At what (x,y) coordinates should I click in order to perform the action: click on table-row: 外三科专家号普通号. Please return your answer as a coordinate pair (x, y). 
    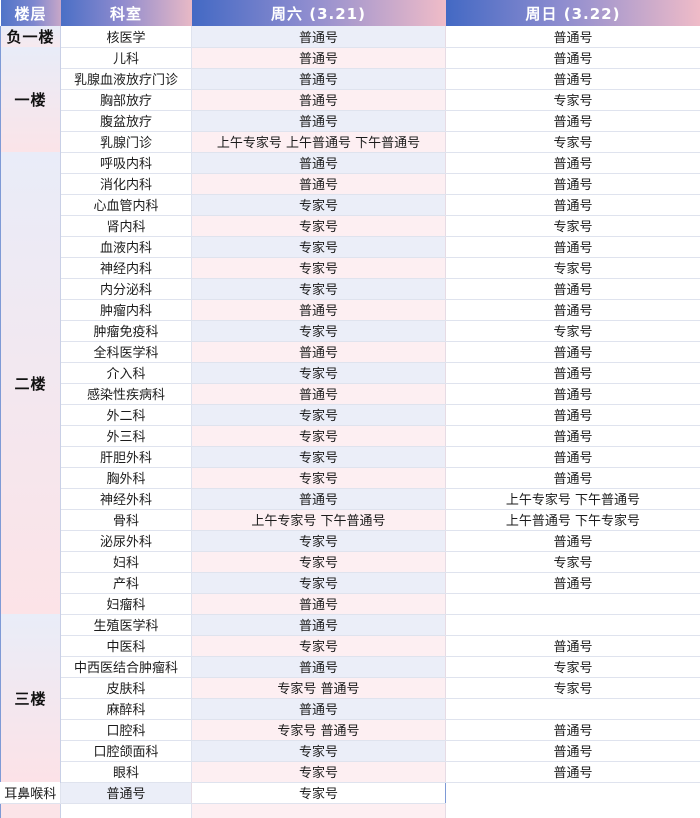
    Looking at the image, I should click on (350, 435).